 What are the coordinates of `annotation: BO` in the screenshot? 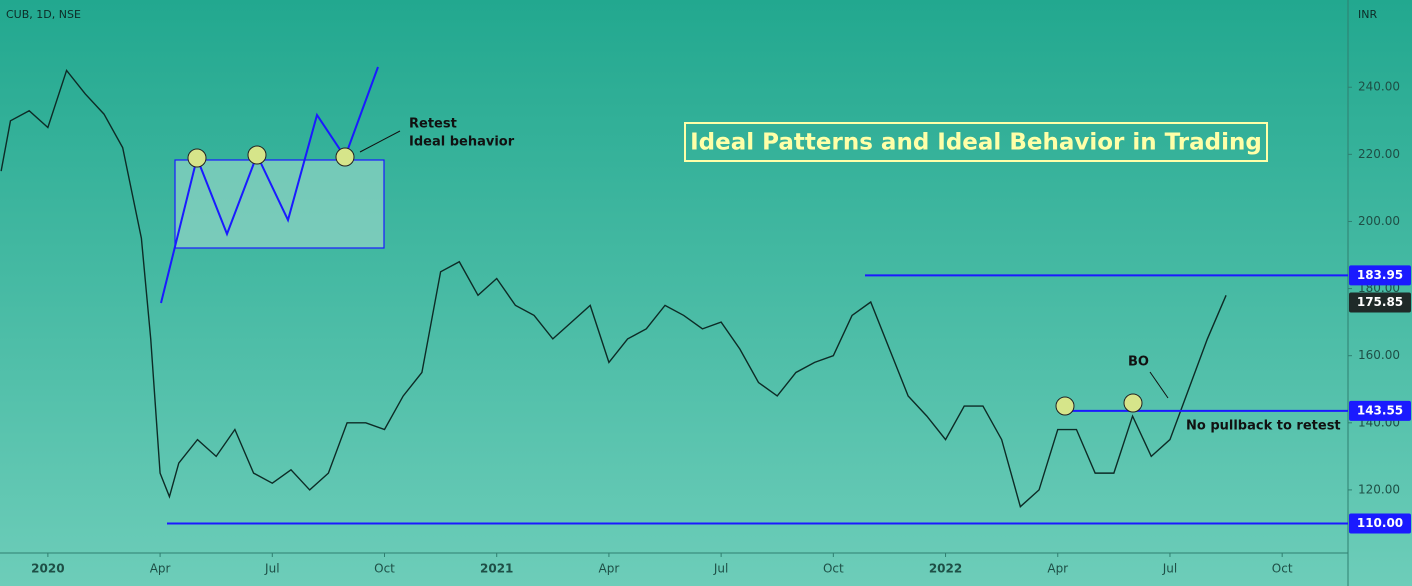 It's located at (1138, 362).